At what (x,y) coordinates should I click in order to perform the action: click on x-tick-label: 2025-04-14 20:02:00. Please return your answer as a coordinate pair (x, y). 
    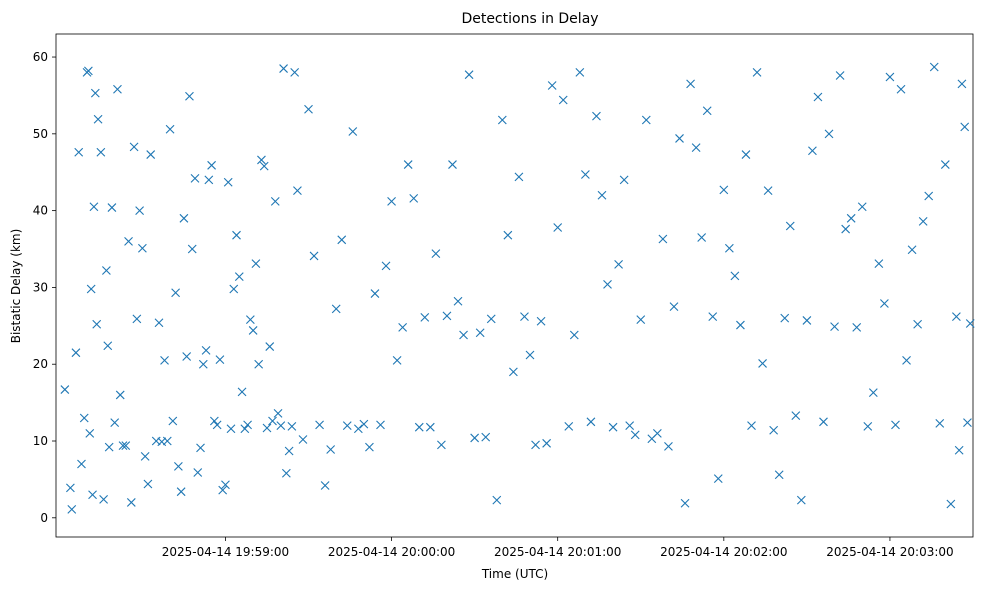
    Looking at the image, I should click on (723, 552).